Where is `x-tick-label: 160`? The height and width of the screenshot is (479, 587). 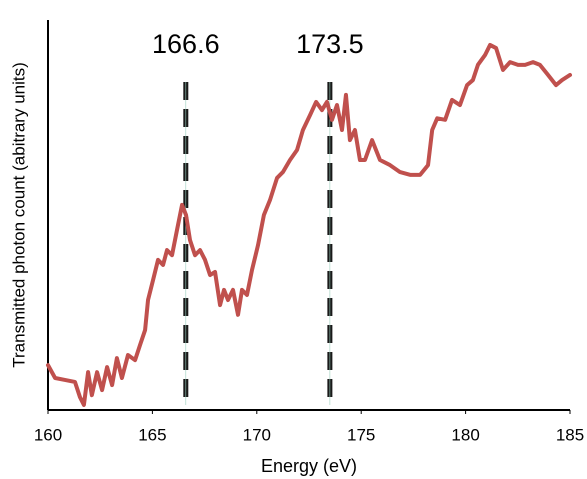 x-tick-label: 160 is located at coordinates (48, 434).